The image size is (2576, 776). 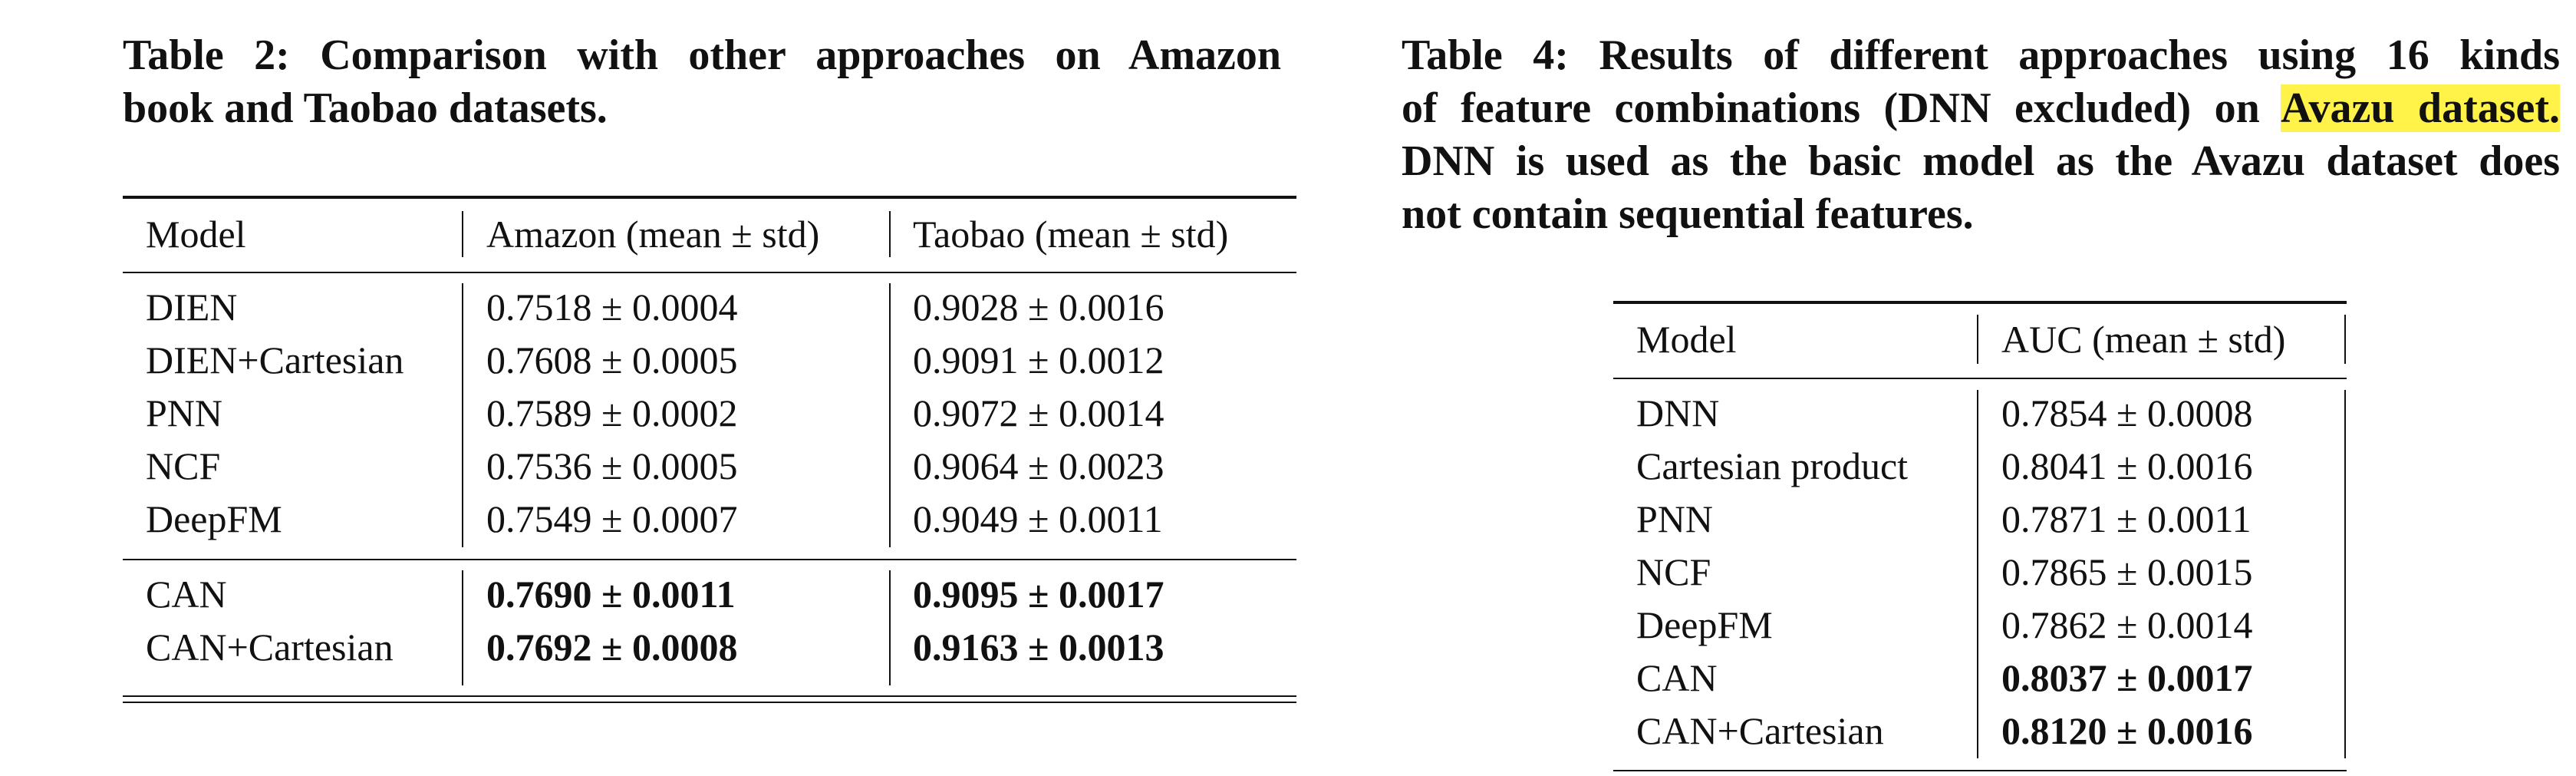 I want to click on row-amazon: 0.7518 ± 0.0004, so click(x=612, y=307).